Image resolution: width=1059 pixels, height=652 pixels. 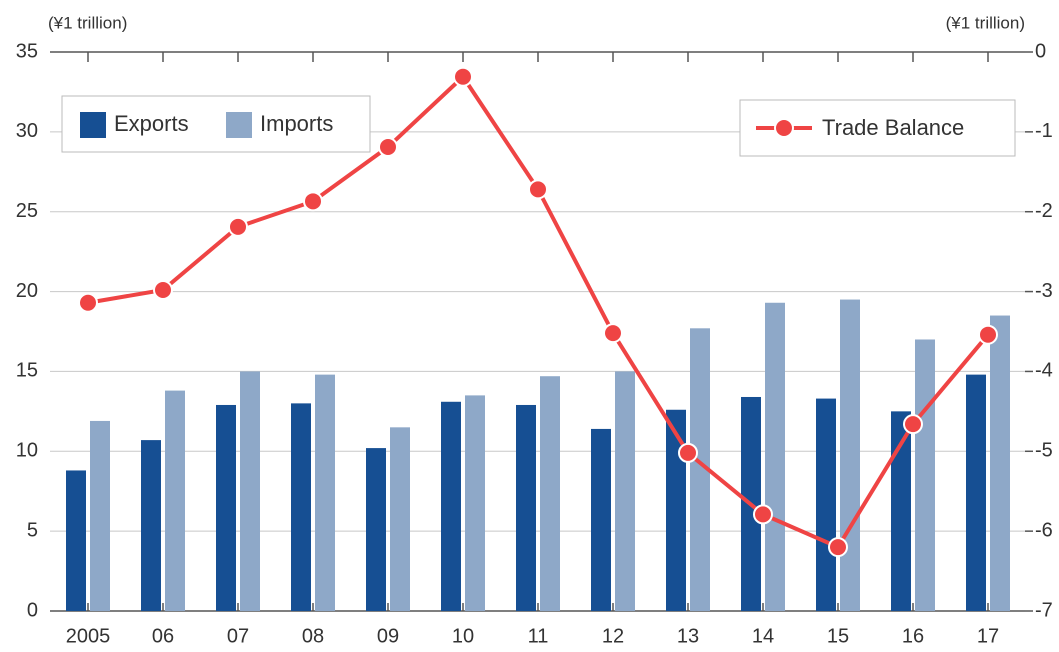 I want to click on y2-tick-label: -4, so click(x=1044, y=371).